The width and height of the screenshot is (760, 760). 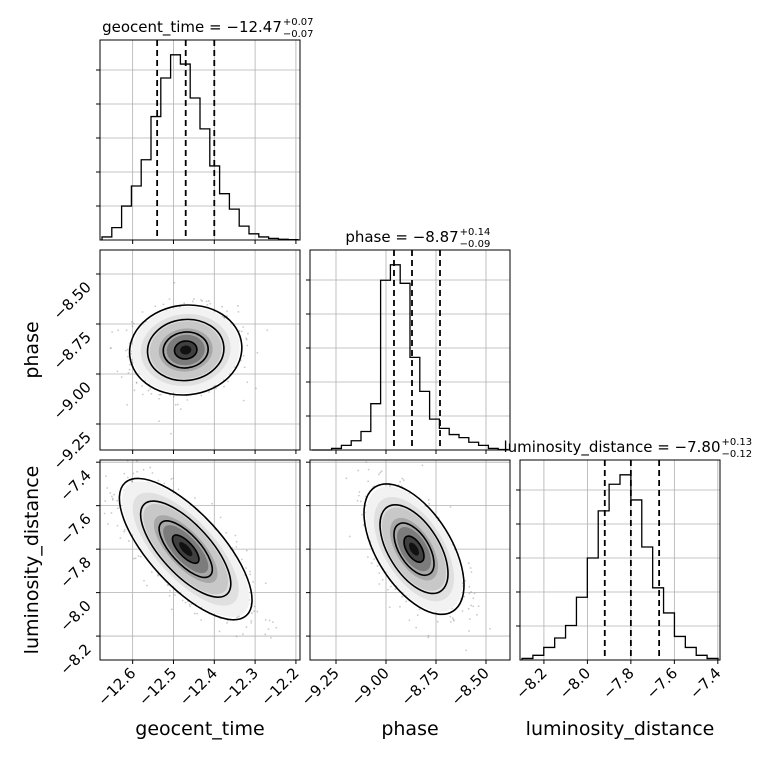 I want to click on y-axis-label-luminosity_distance: luminosity_distance, so click(x=32, y=560).